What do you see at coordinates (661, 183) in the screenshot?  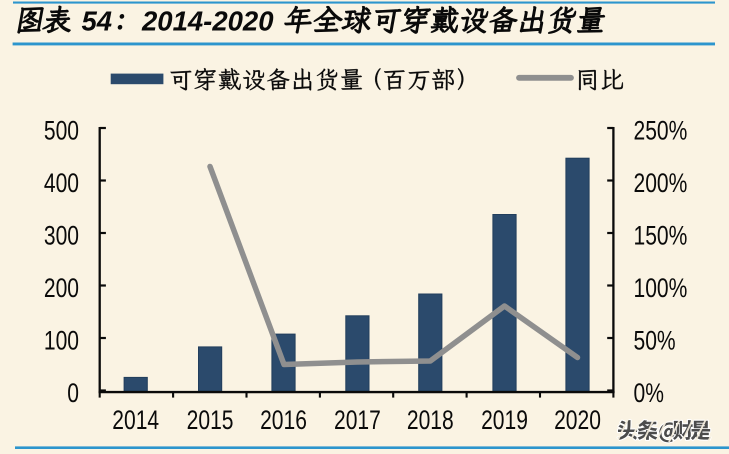 I see `svg-text: 200%` at bounding box center [661, 183].